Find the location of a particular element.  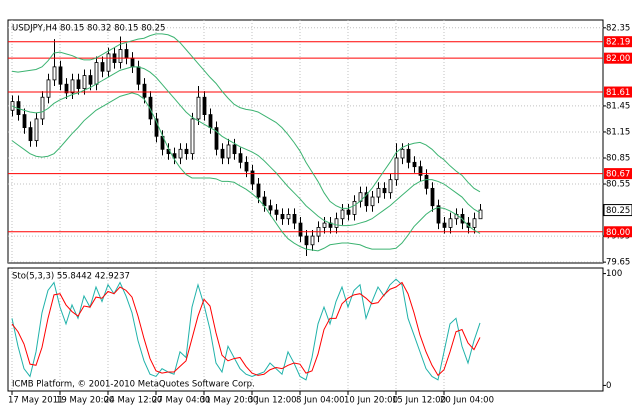

level-label: 82.00 is located at coordinates (618, 59).